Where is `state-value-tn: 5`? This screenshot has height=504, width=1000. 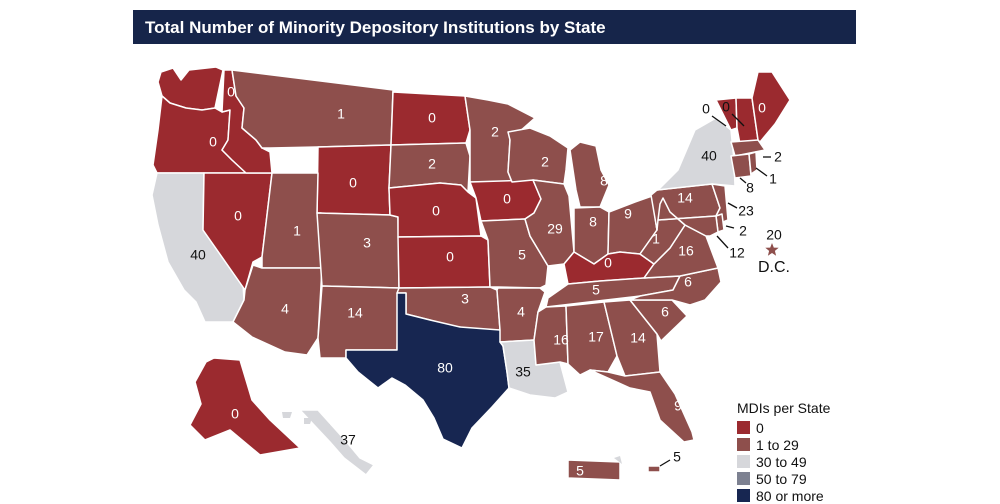
state-value-tn: 5 is located at coordinates (596, 290).